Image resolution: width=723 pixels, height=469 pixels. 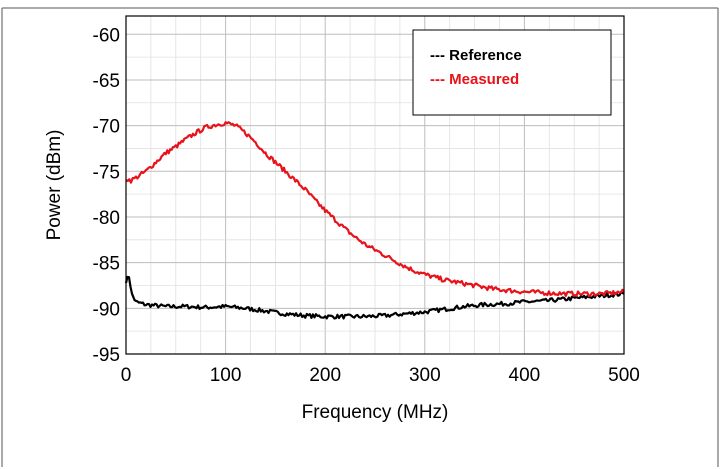 I want to click on y-tick-label: -75, so click(x=106, y=172).